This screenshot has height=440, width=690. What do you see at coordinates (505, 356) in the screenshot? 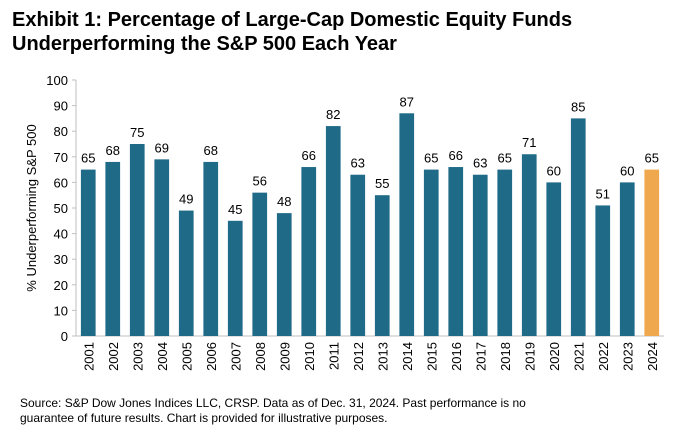
I see `x-tick-label-2018: 2018` at bounding box center [505, 356].